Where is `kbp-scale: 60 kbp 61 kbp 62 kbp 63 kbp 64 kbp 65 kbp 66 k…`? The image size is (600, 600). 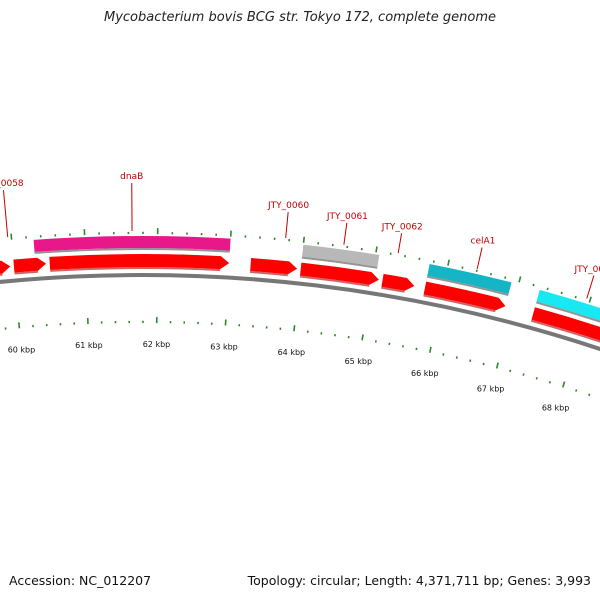 kbp-scale: 60 kbp 61 kbp 62 kbp 63 kbp 64 kbp 65 kbp 66 k… is located at coordinates (289, 376).